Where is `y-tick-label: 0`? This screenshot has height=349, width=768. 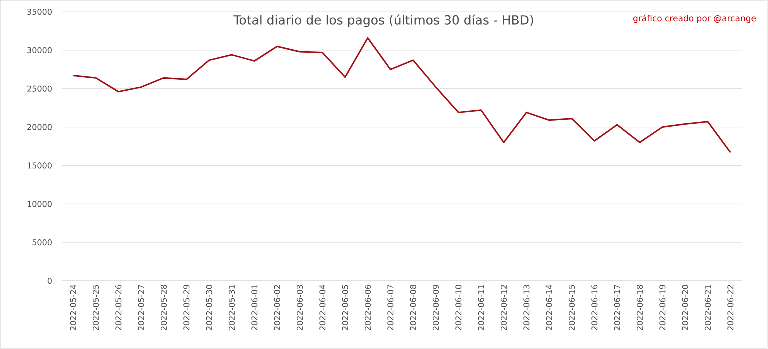 y-tick-label: 0 is located at coordinates (50, 281).